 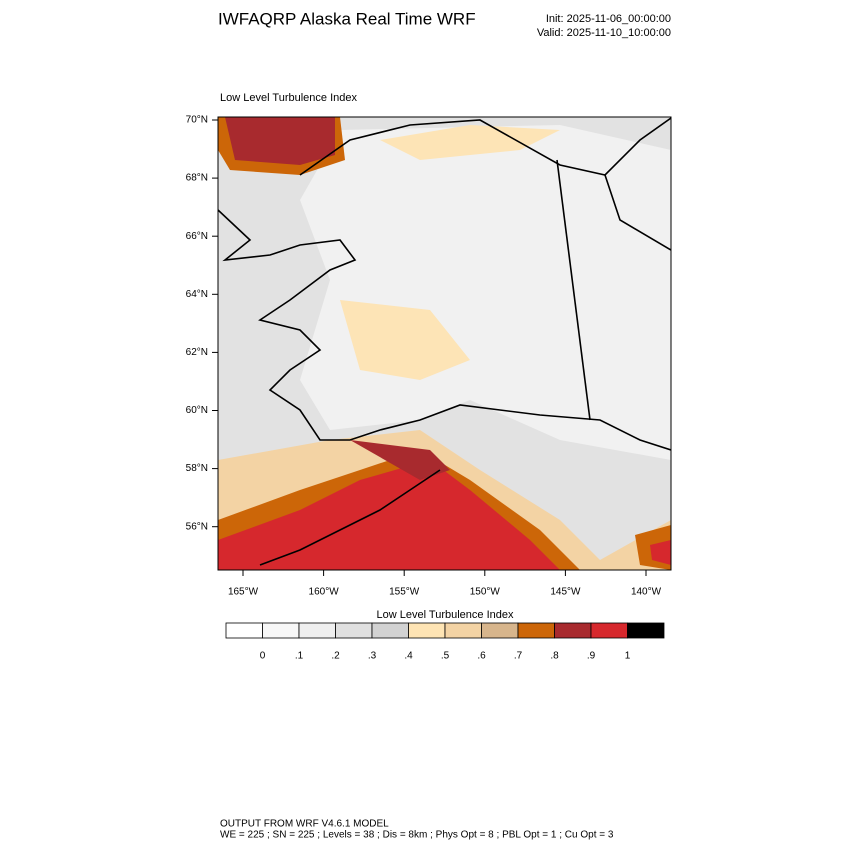 I want to click on lat-label: 62°N, so click(x=197, y=352).